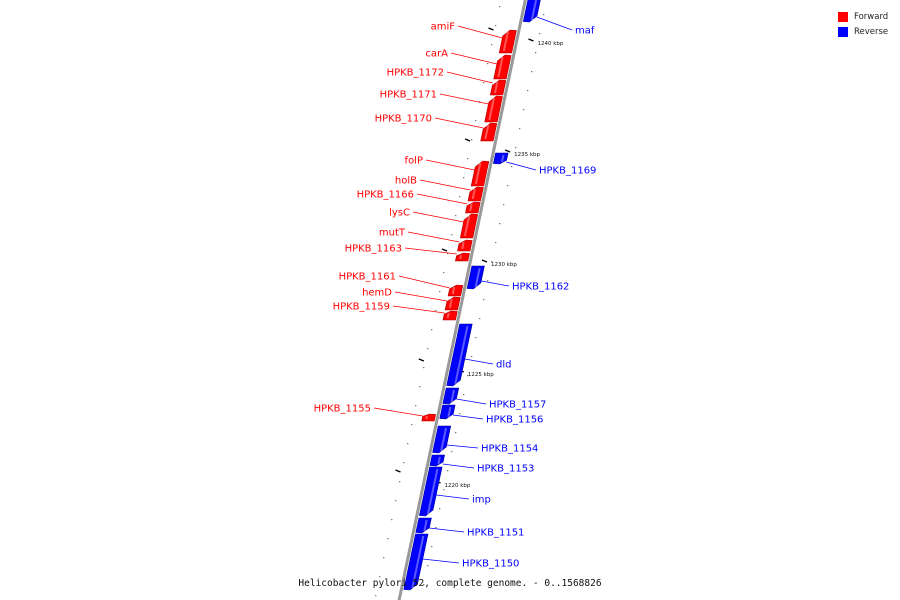 This screenshot has height=600, width=900. I want to click on gene-label-HPKB_1169: HPKB_1169, so click(567, 171).